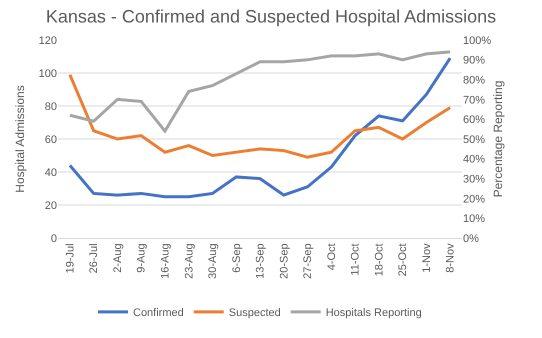  I want to click on x-tick-label: 26-Jul, so click(94, 258).